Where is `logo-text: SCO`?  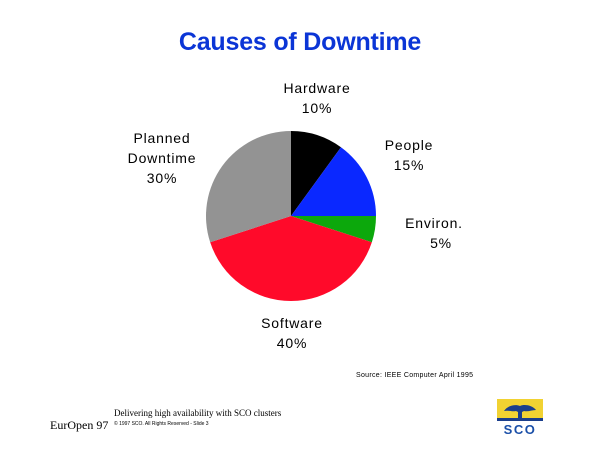
logo-text: SCO is located at coordinates (520, 429).